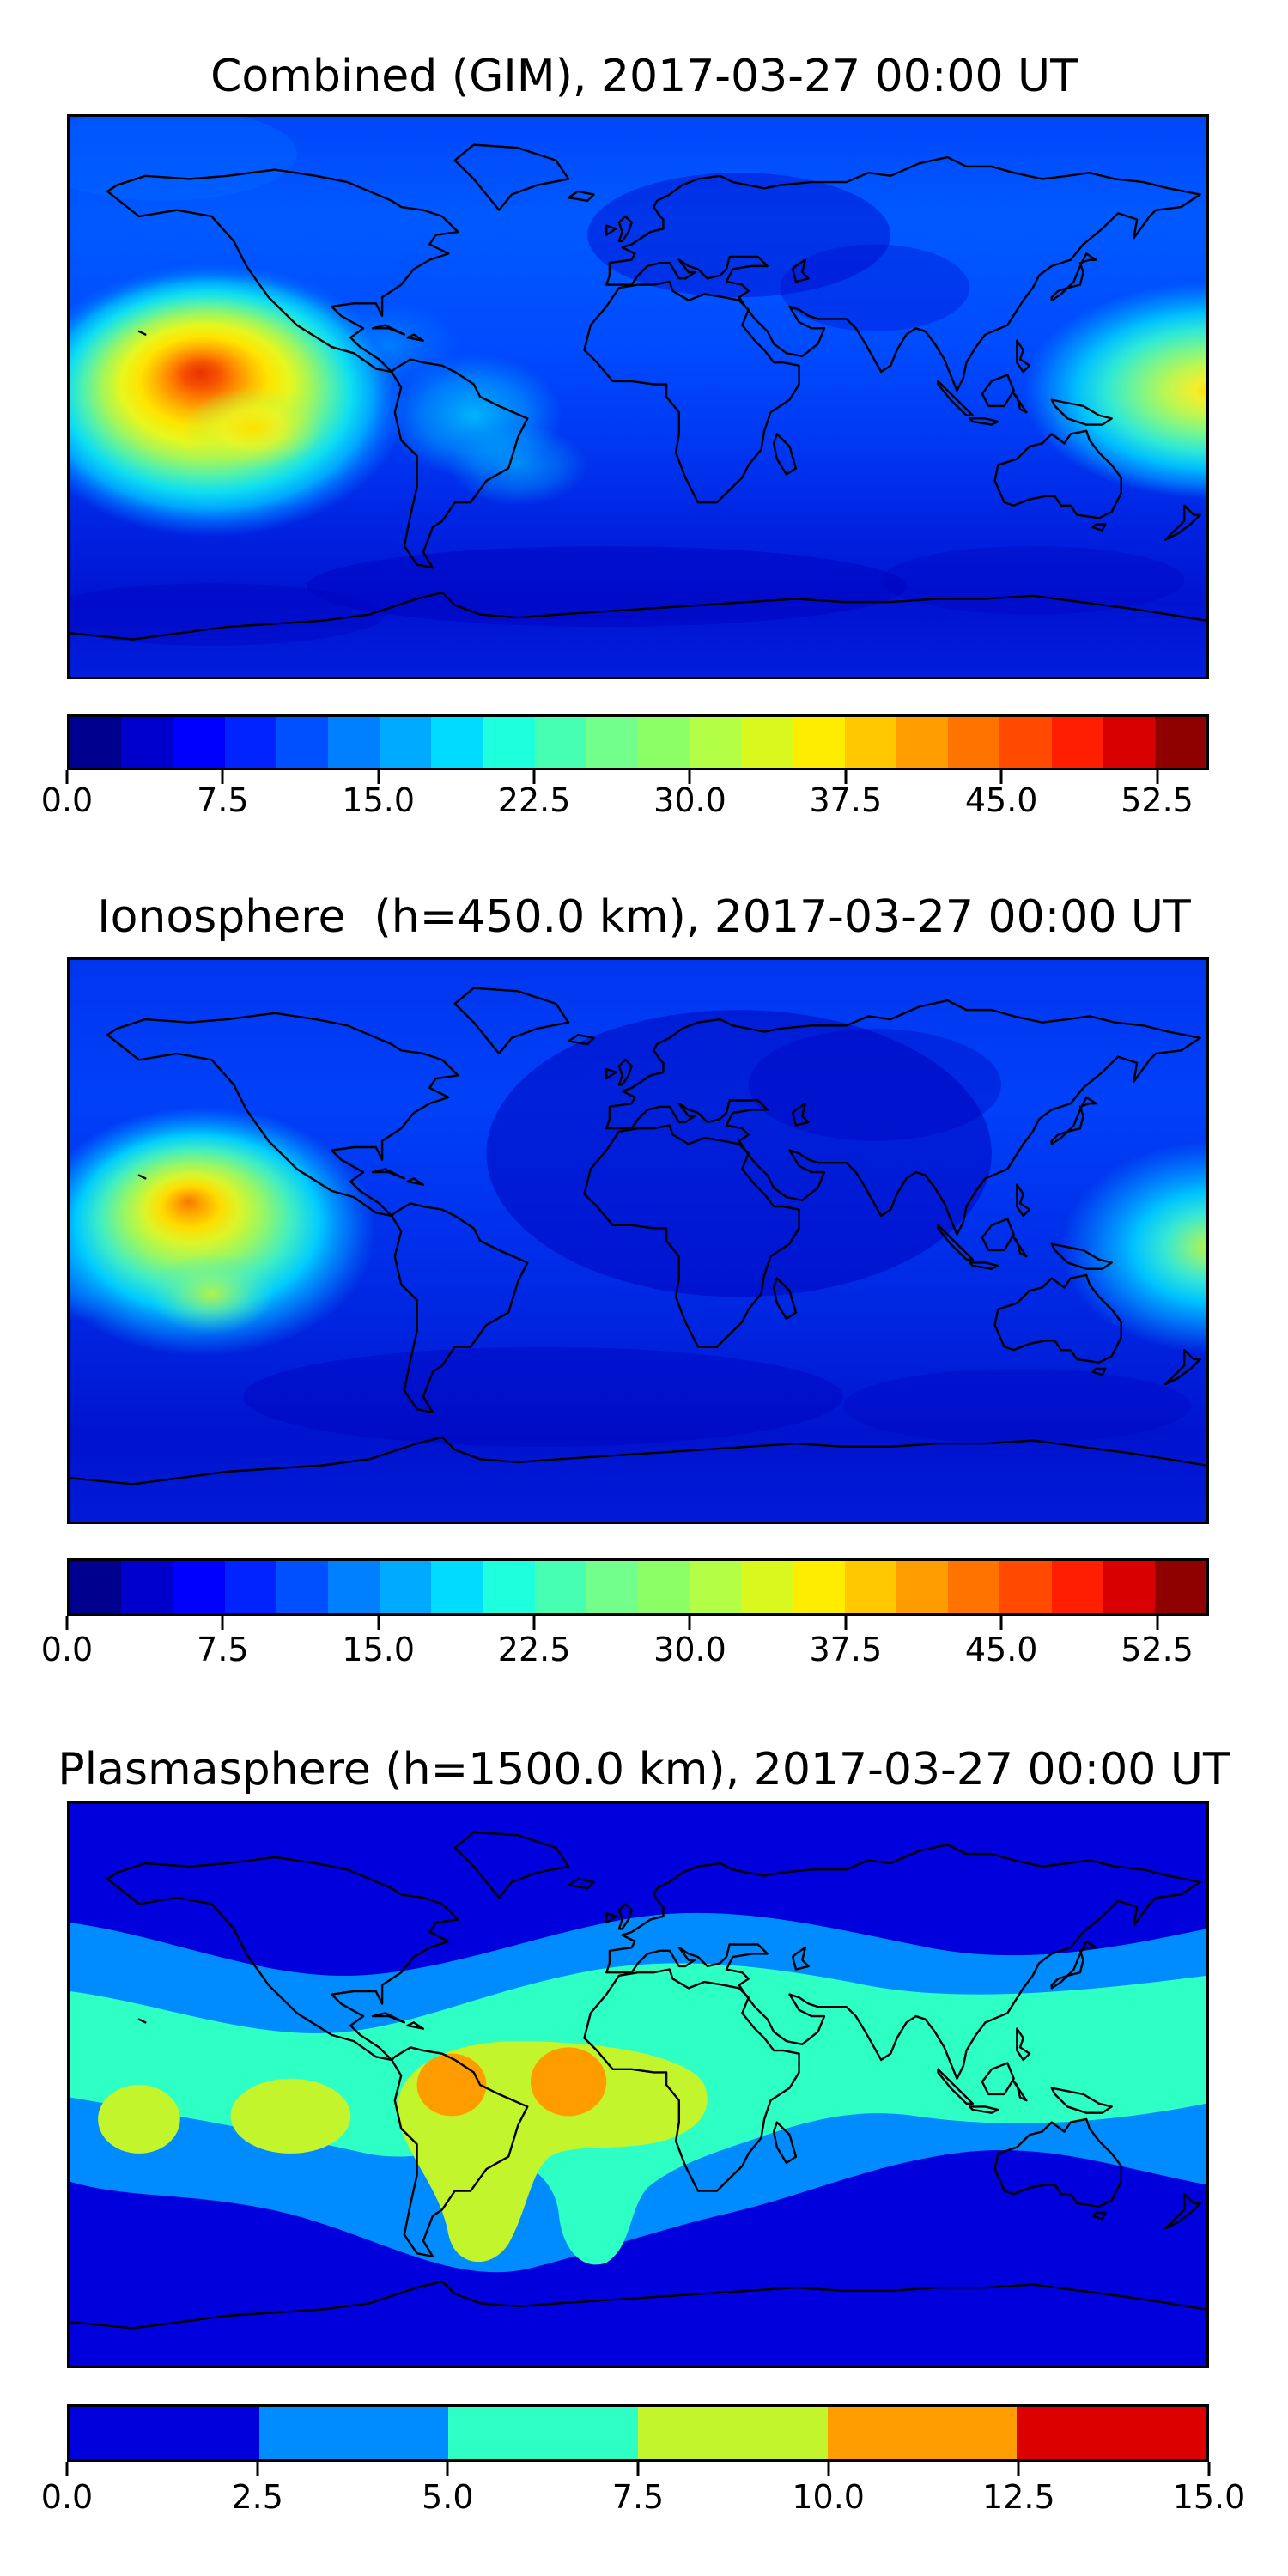 This screenshot has height=2576, width=1288. What do you see at coordinates (448, 2497) in the screenshot?
I see `colorbar-tick-label: 5.0` at bounding box center [448, 2497].